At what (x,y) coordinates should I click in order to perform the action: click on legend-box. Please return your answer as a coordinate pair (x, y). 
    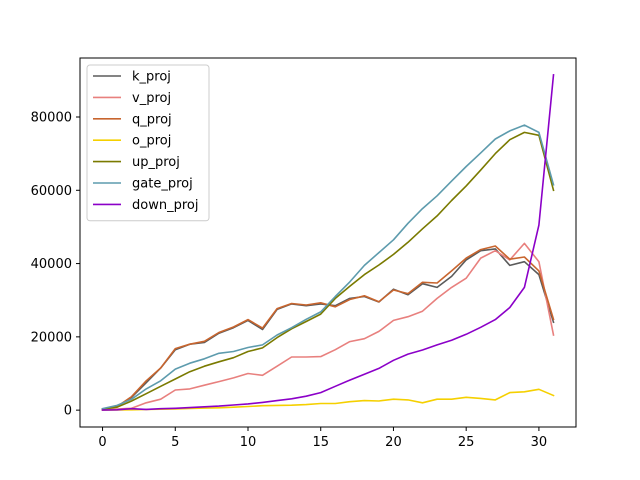
    Looking at the image, I should click on (148, 143).